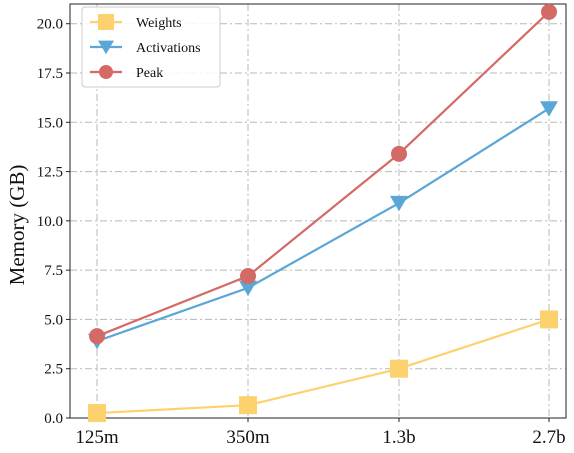 The image size is (574, 453). What do you see at coordinates (548, 437) in the screenshot?
I see `x-tick-label: 2.7b` at bounding box center [548, 437].